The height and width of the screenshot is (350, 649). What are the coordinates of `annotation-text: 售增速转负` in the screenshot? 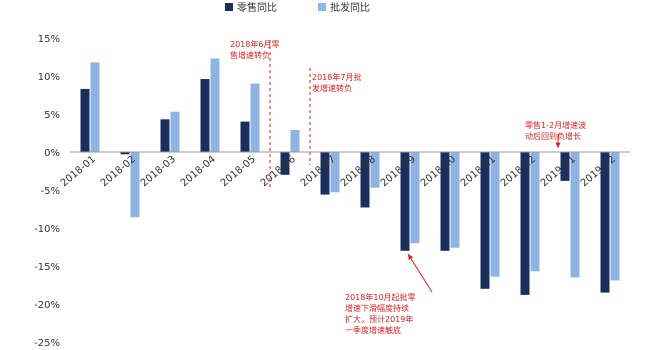 It's located at (250, 55).